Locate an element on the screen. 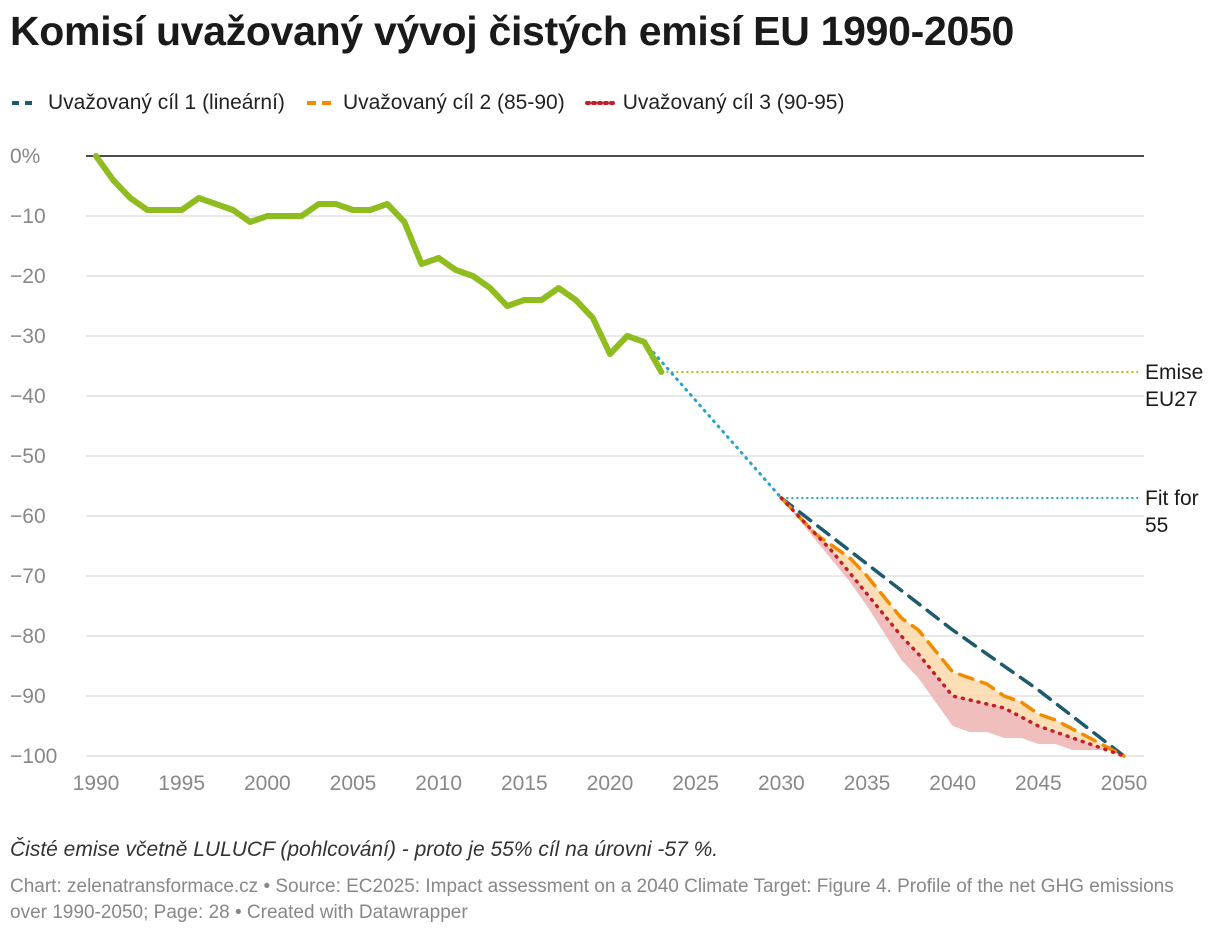  legend-item-target-2: Uvažovaný cíl 2 (85-90) is located at coordinates (435, 103).